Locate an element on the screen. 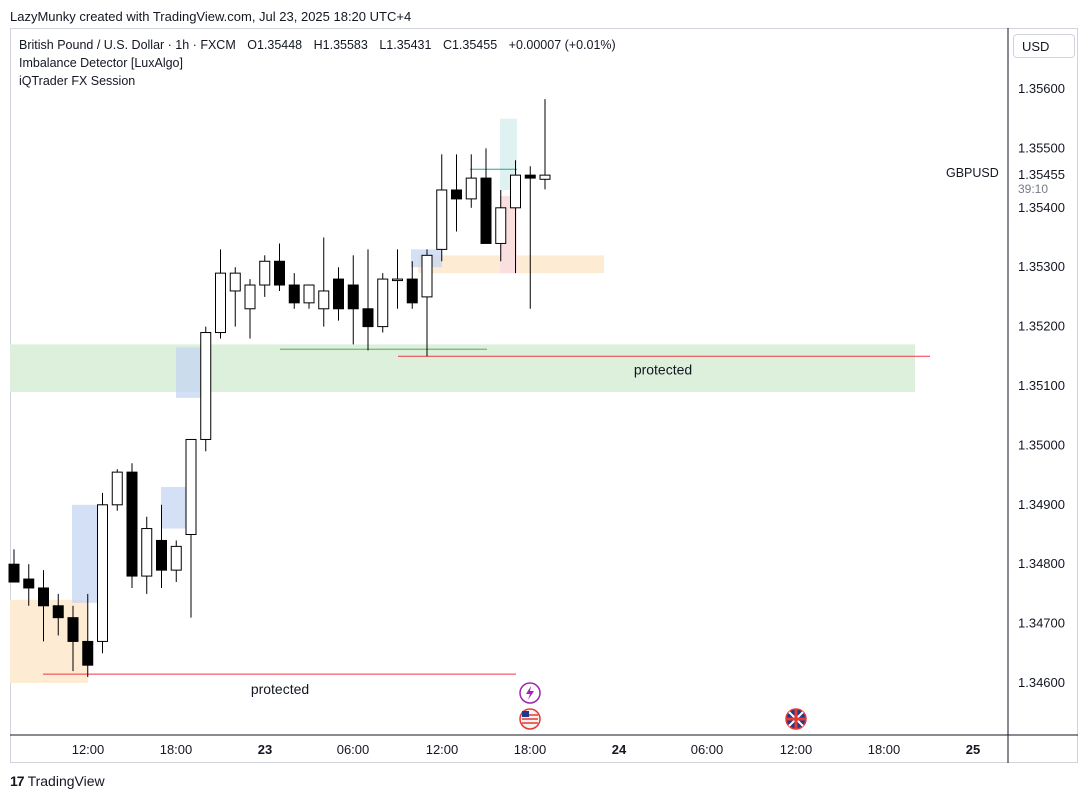 This screenshot has height=800, width=1090. event-icons is located at coordinates (663, 706).